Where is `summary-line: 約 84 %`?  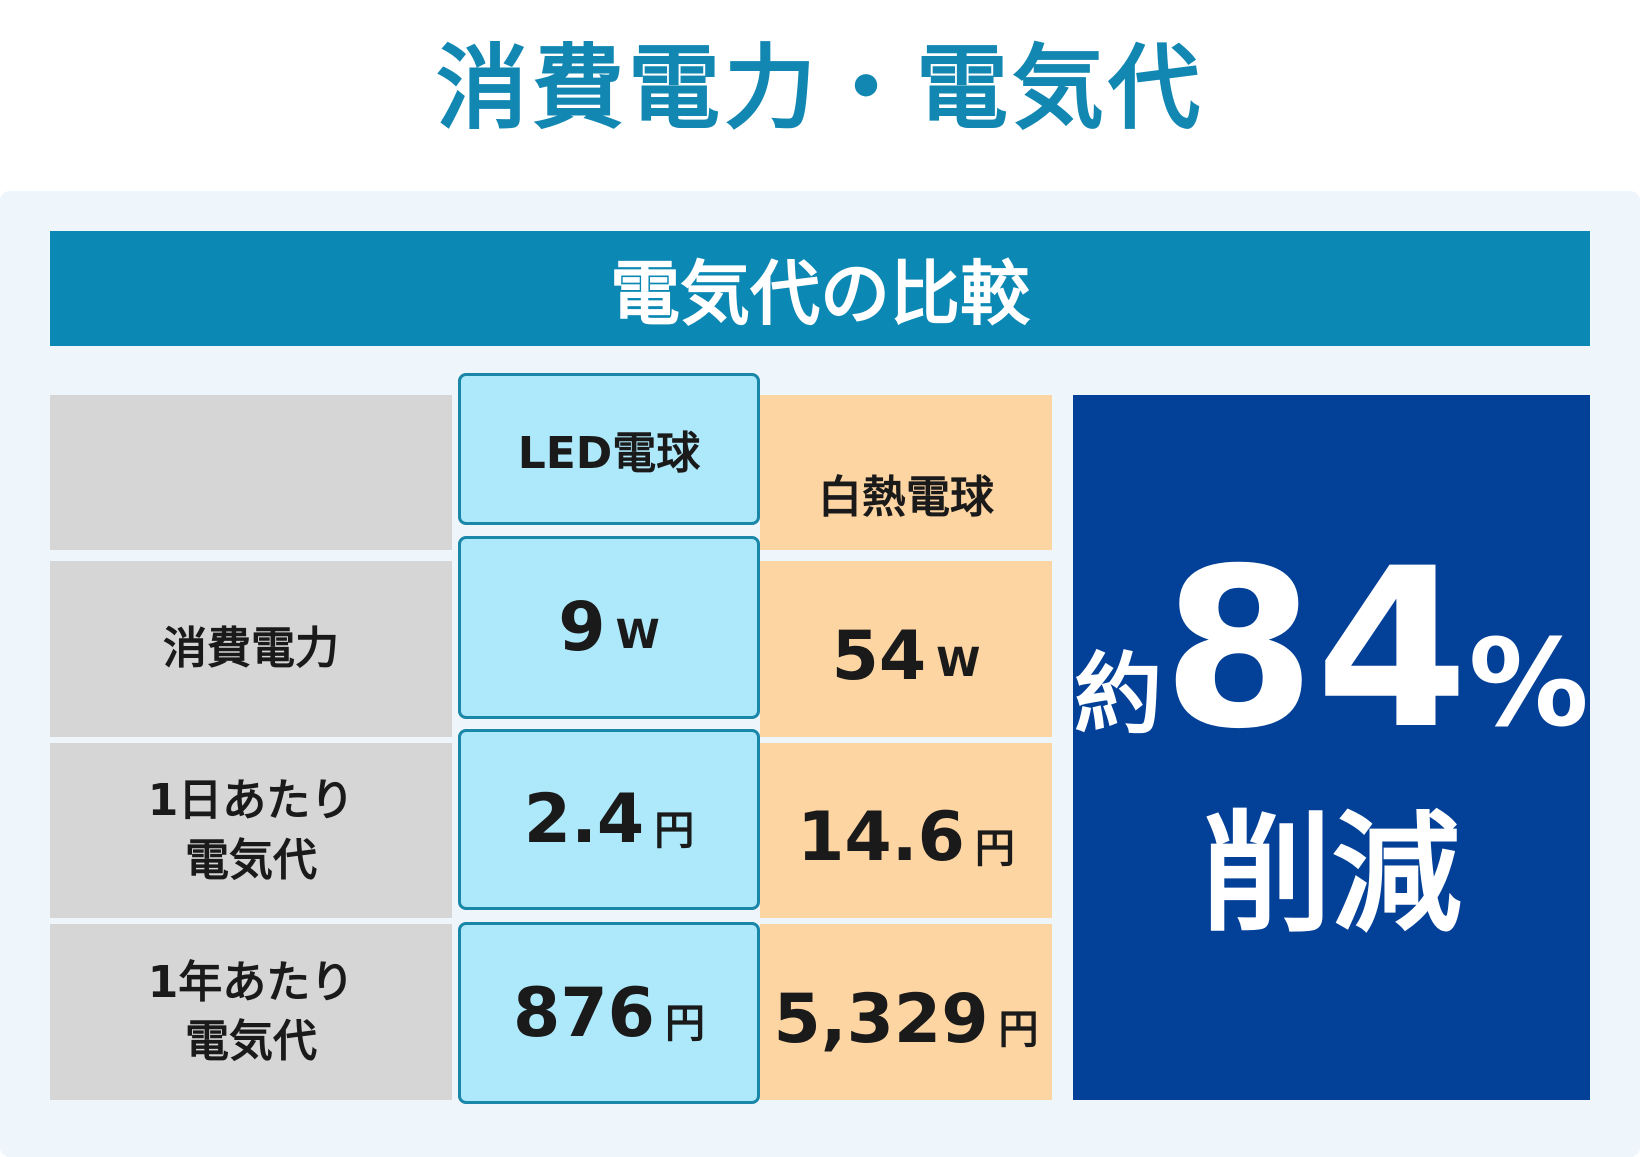
summary-line: 約 84 % is located at coordinates (1331, 649).